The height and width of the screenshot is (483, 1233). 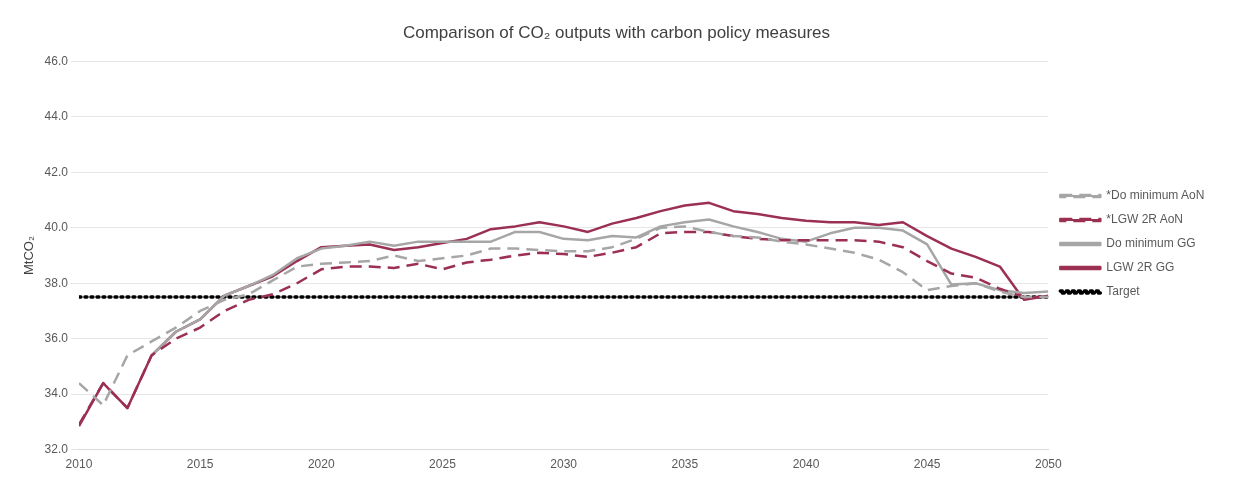 What do you see at coordinates (1145, 219) in the screenshot?
I see `legend-label: *LGW 2R AoN` at bounding box center [1145, 219].